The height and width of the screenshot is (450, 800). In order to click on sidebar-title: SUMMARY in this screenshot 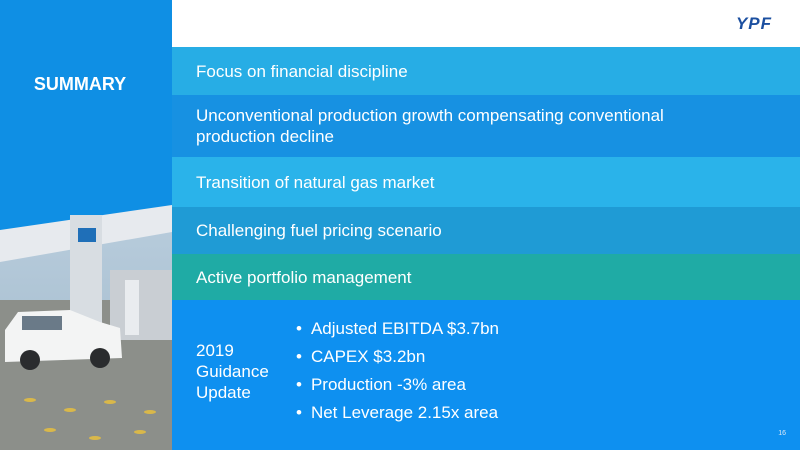, I will do `click(80, 84)`.